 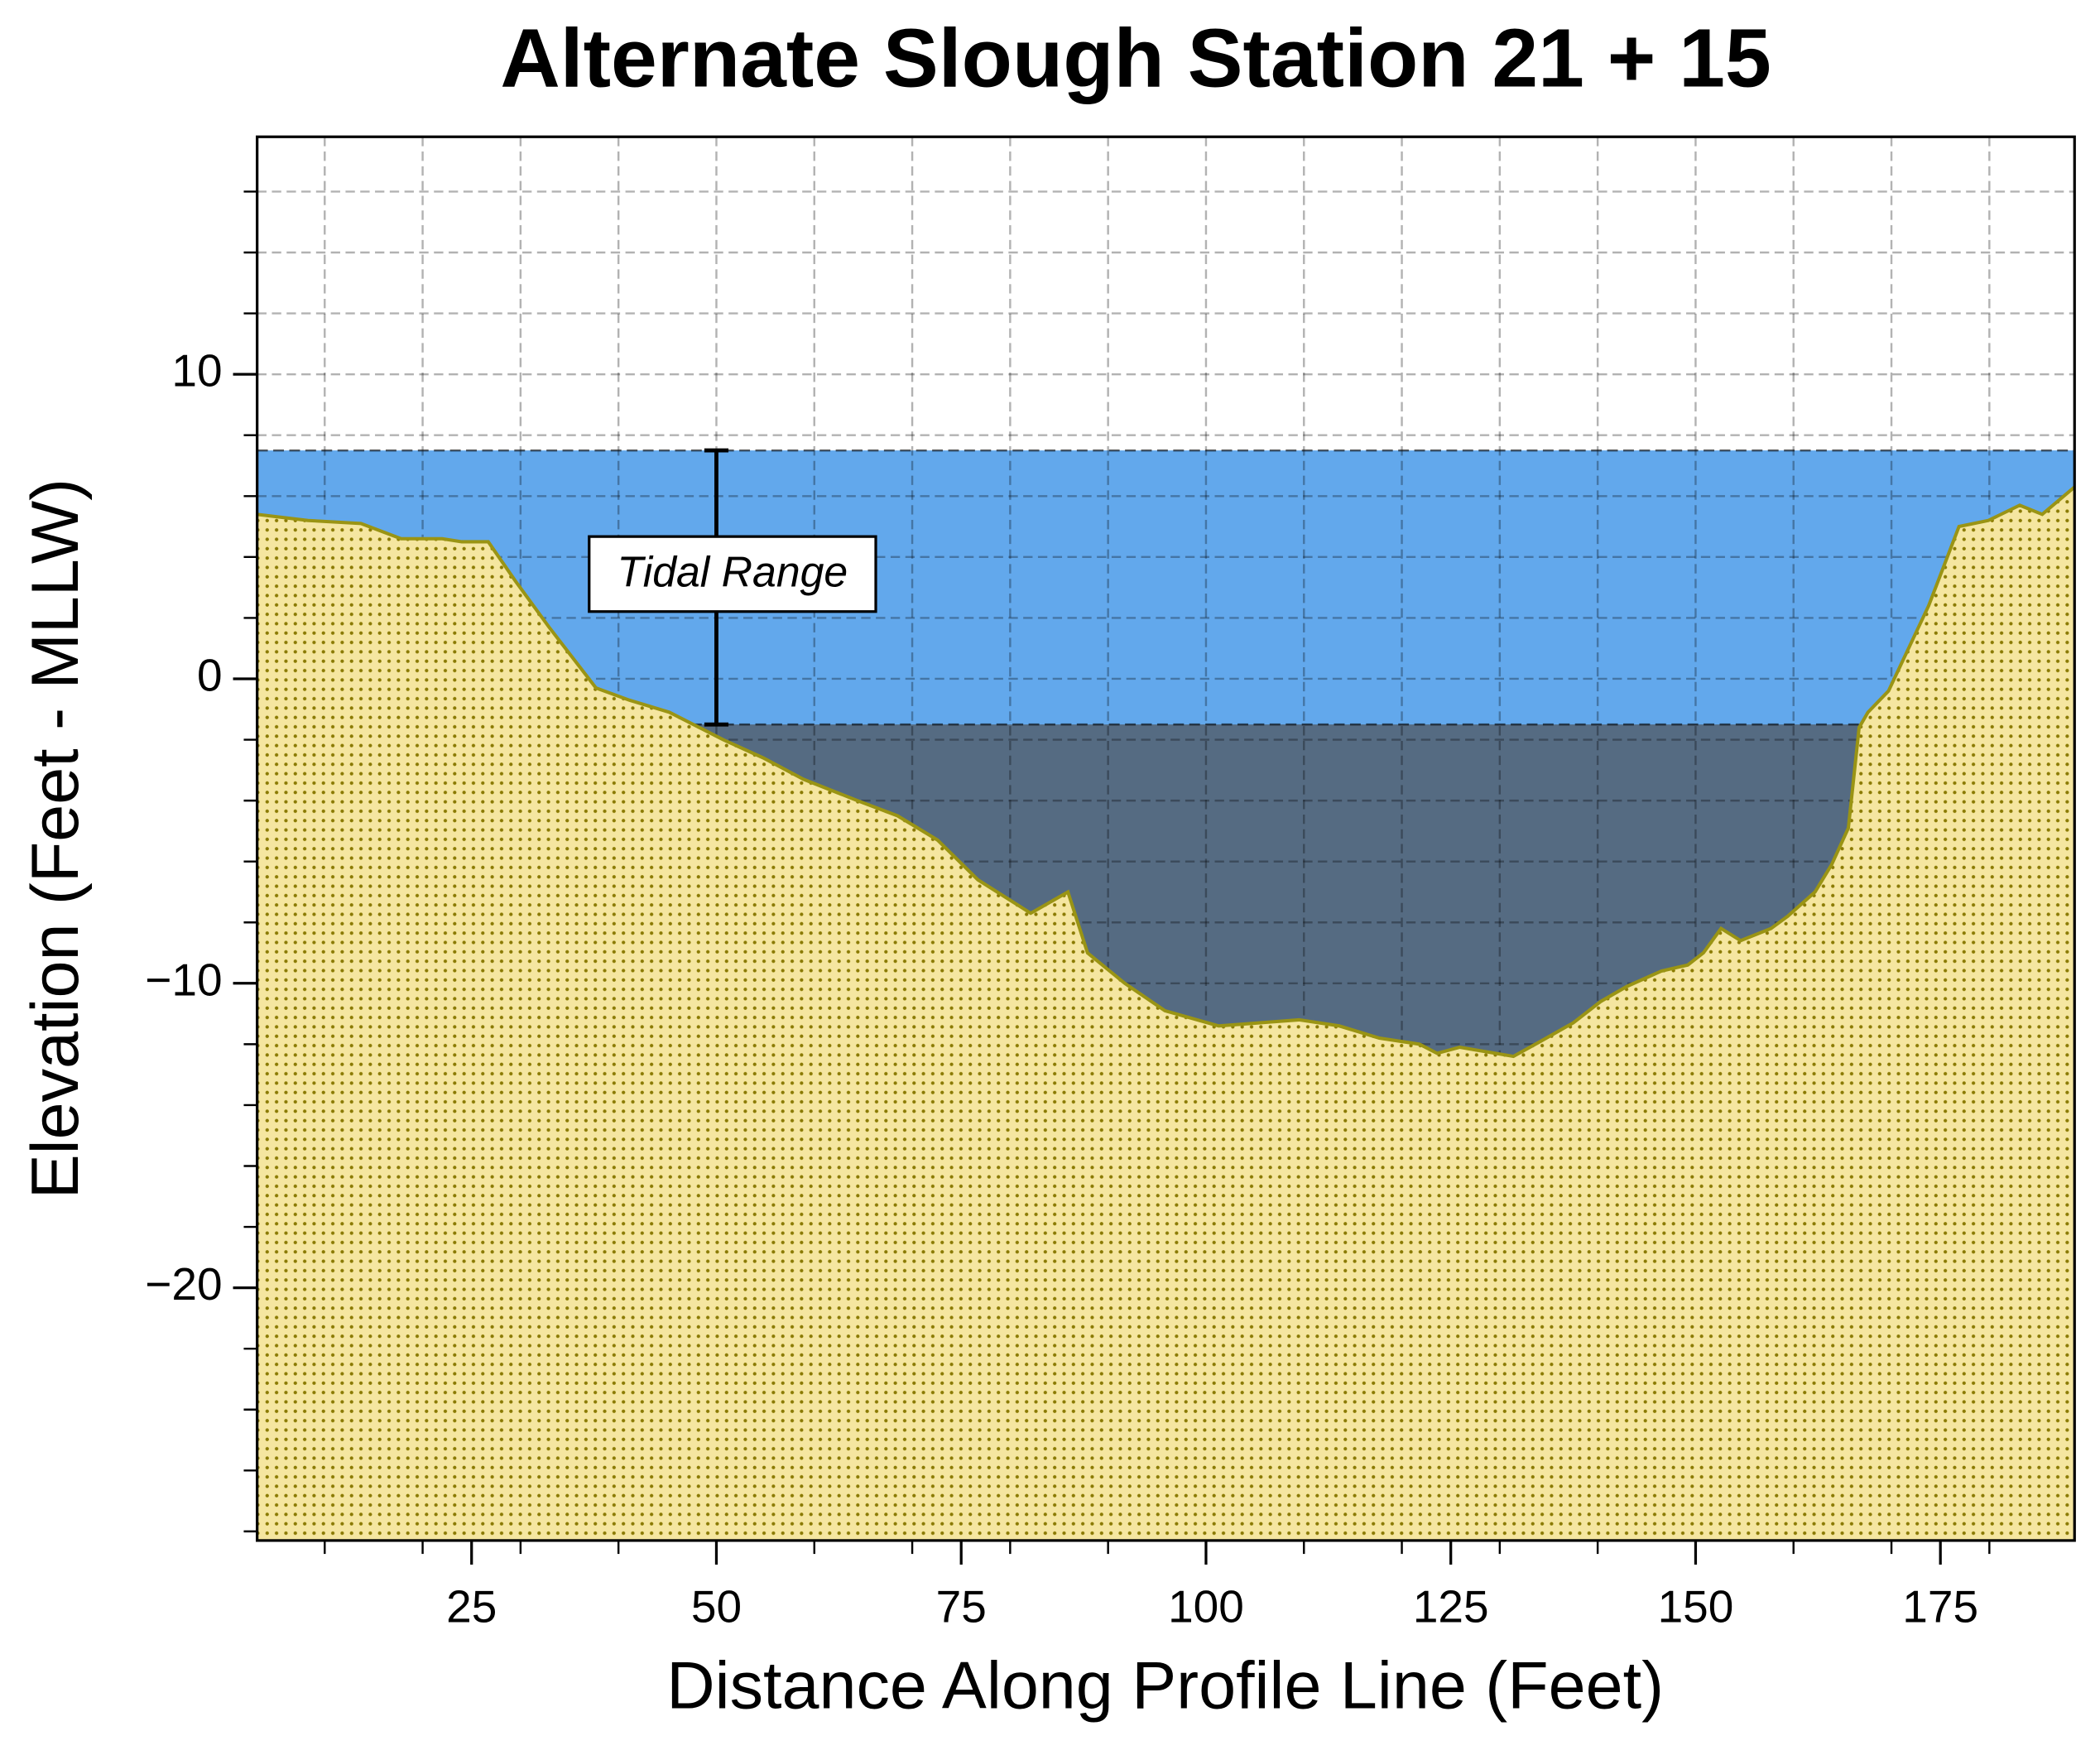 I want to click on annotation-box, so click(x=732, y=574).